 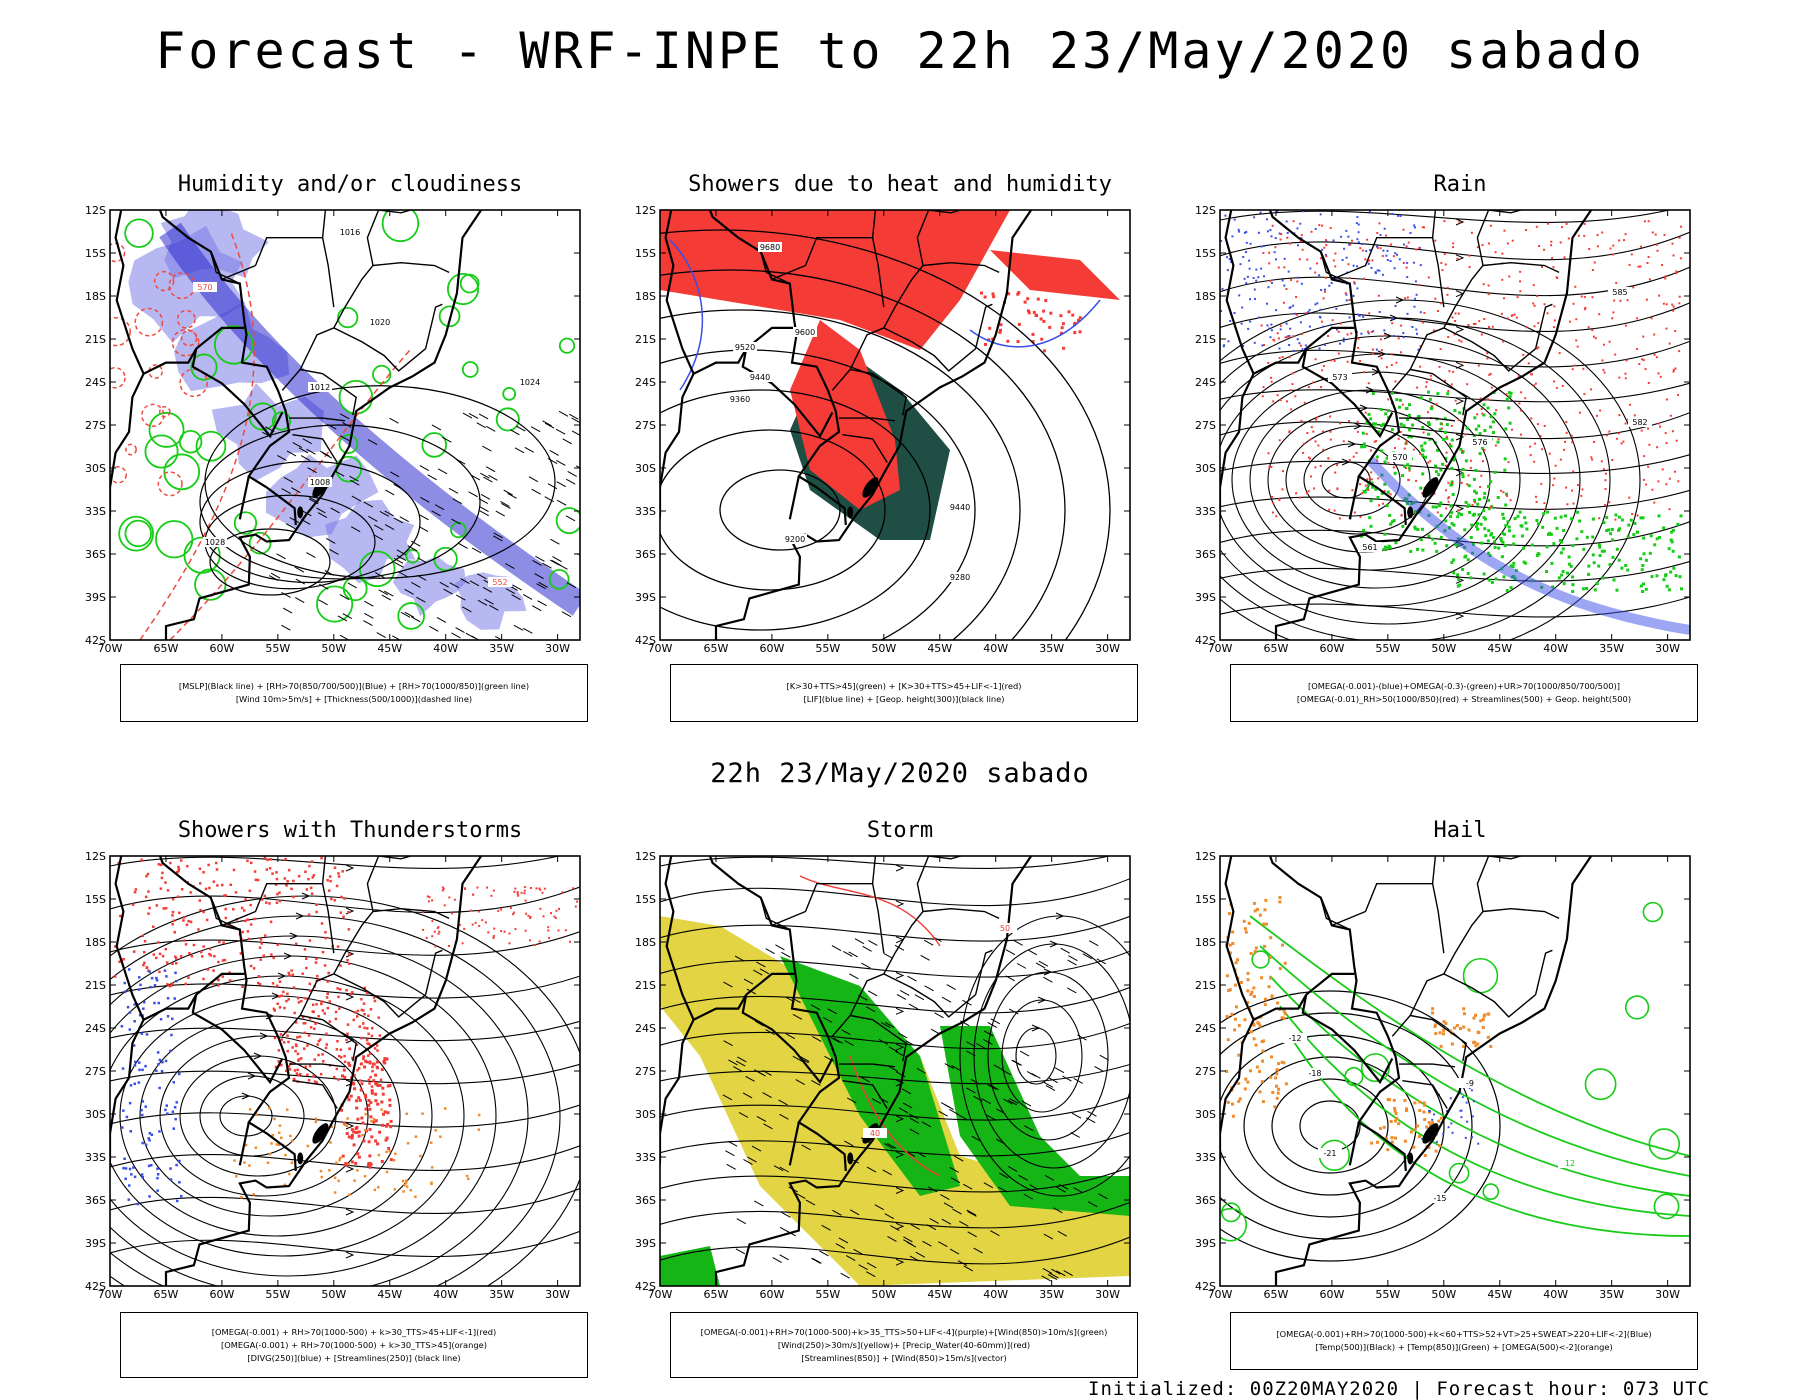 What do you see at coordinates (1439, 1198) in the screenshot?
I see `contour-label: -15` at bounding box center [1439, 1198].